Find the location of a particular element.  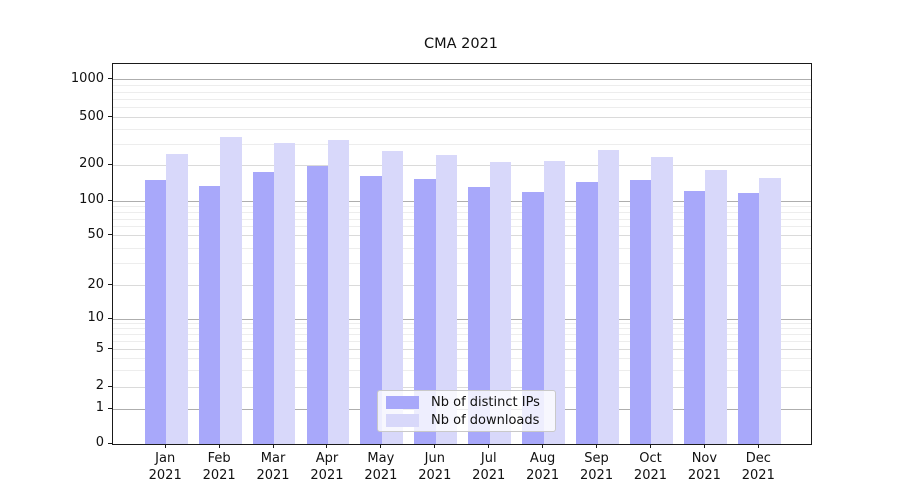

bar-jan-distinct-ips is located at coordinates (155, 312).